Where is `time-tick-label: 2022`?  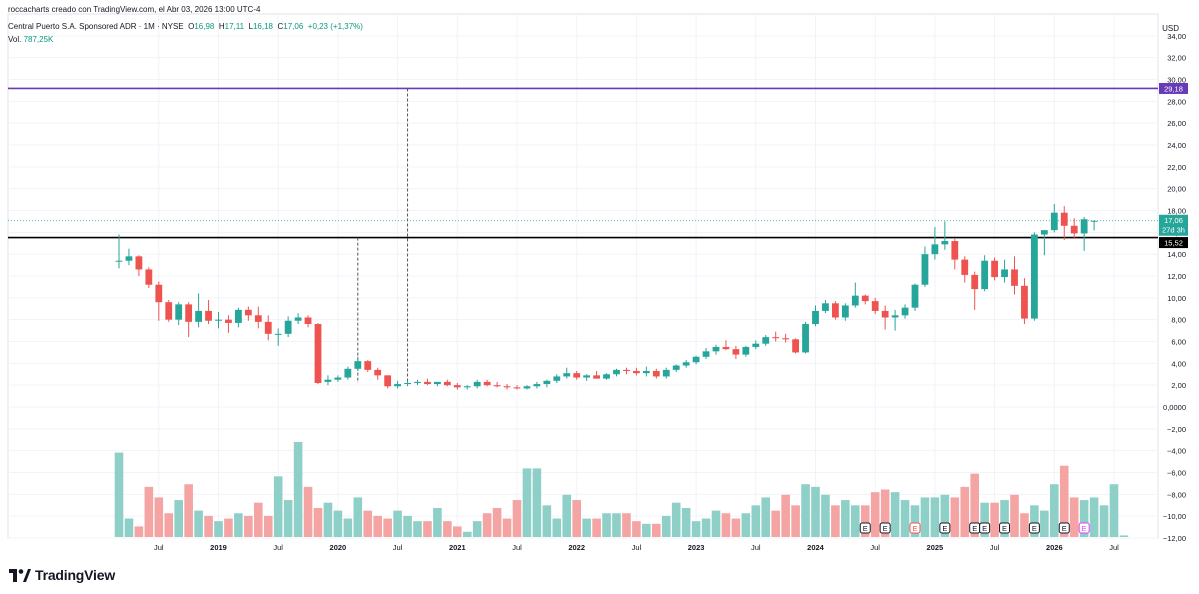
time-tick-label: 2022 is located at coordinates (576, 547).